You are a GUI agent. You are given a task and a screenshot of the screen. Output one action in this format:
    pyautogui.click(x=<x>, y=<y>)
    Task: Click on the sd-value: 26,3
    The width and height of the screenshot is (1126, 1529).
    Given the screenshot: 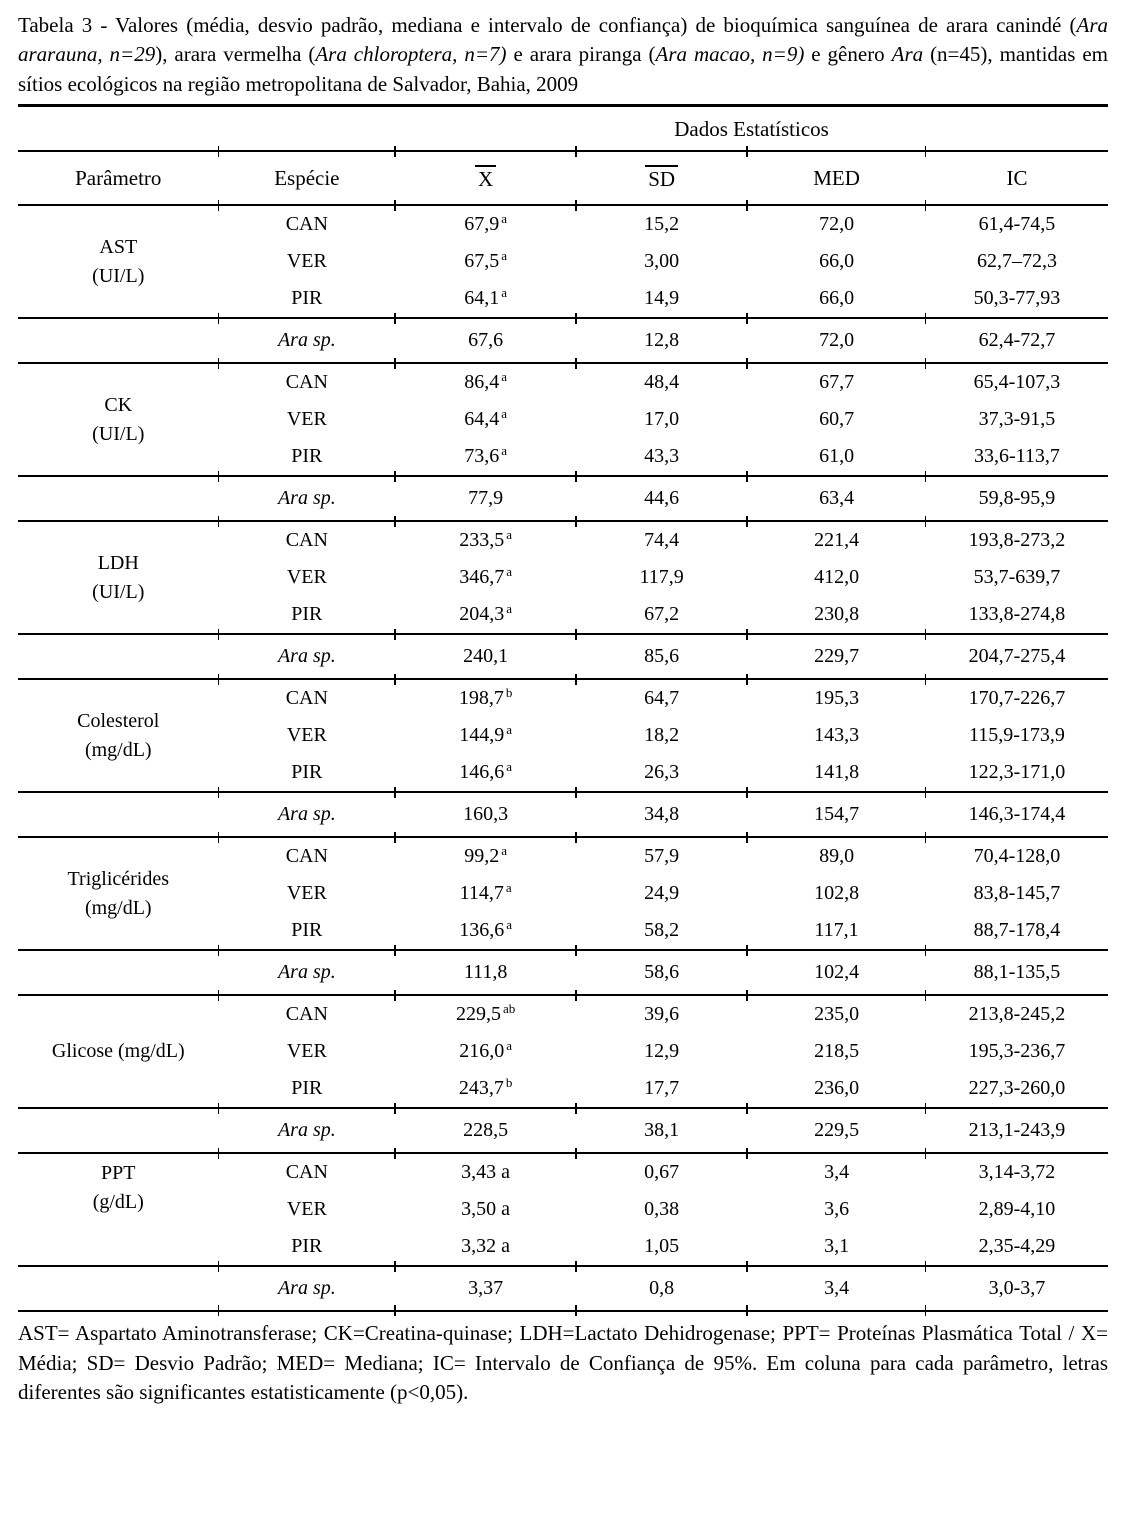 What is the action you would take?
    pyautogui.click(x=662, y=772)
    